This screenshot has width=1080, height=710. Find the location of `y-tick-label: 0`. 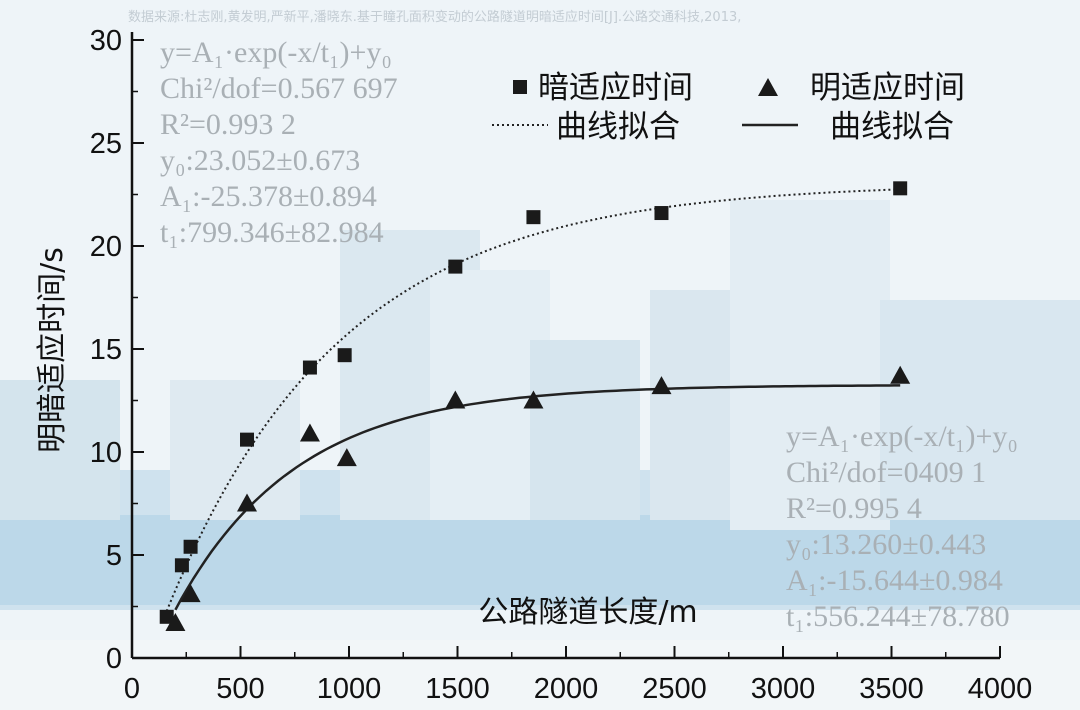

y-tick-label: 0 is located at coordinates (114, 659).